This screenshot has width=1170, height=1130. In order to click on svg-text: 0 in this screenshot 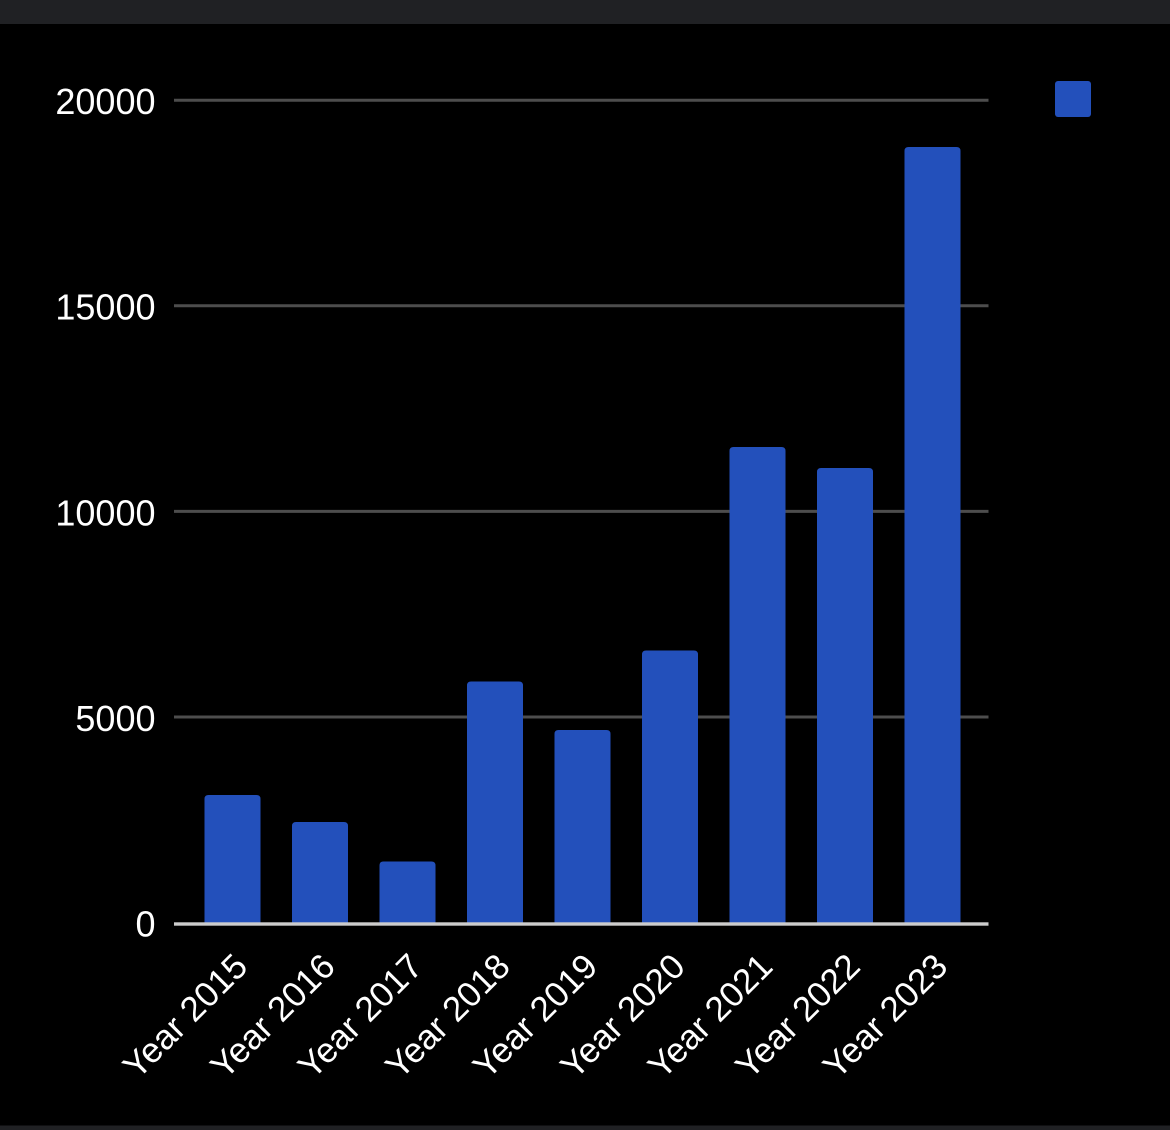, I will do `click(145, 924)`.